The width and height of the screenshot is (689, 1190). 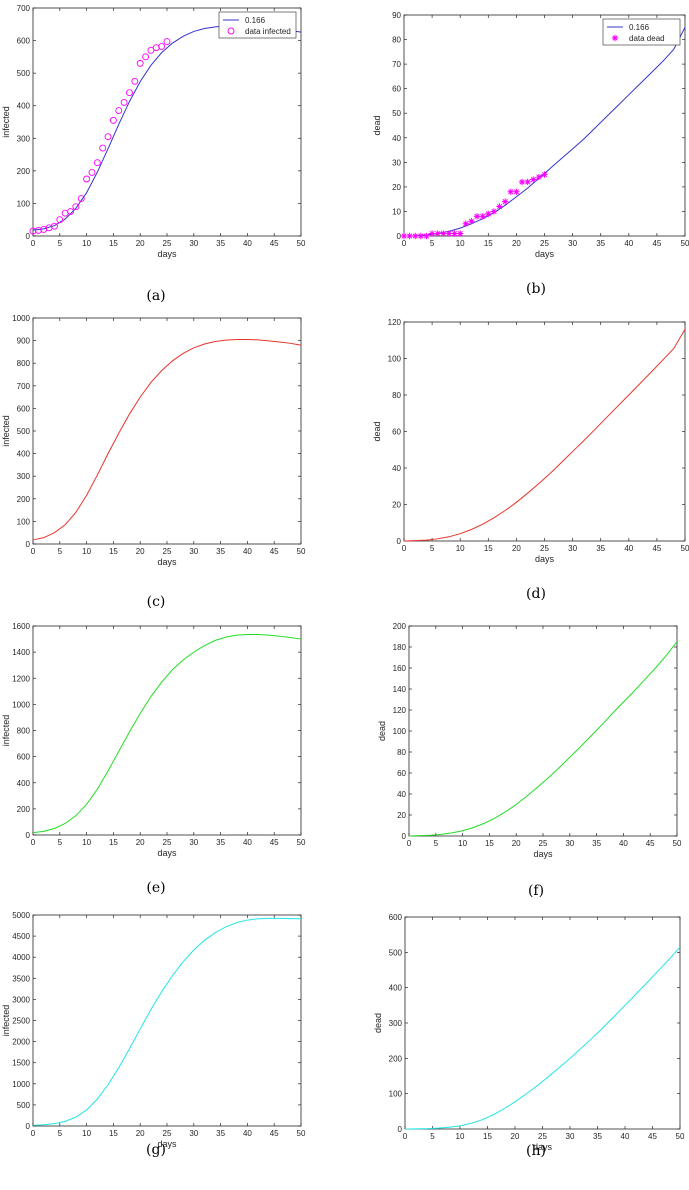 What do you see at coordinates (396, 162) in the screenshot?
I see `y-tick-label: 30` at bounding box center [396, 162].